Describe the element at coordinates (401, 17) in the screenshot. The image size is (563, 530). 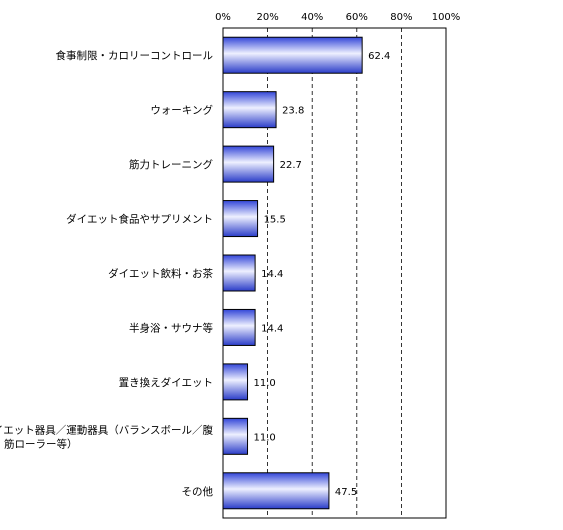
I see `x-tick-label: 80%` at that location.